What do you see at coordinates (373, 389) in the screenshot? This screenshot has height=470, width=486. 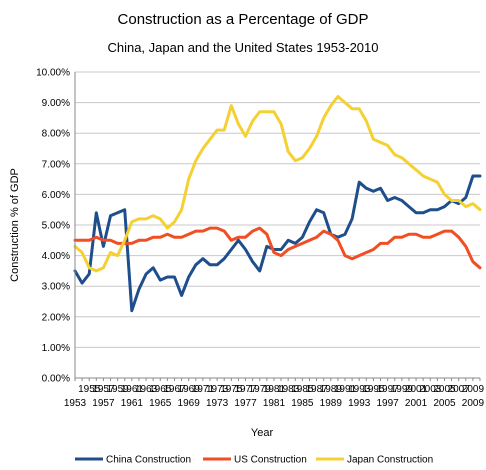 I see `x-tick-label: 1995` at bounding box center [373, 389].